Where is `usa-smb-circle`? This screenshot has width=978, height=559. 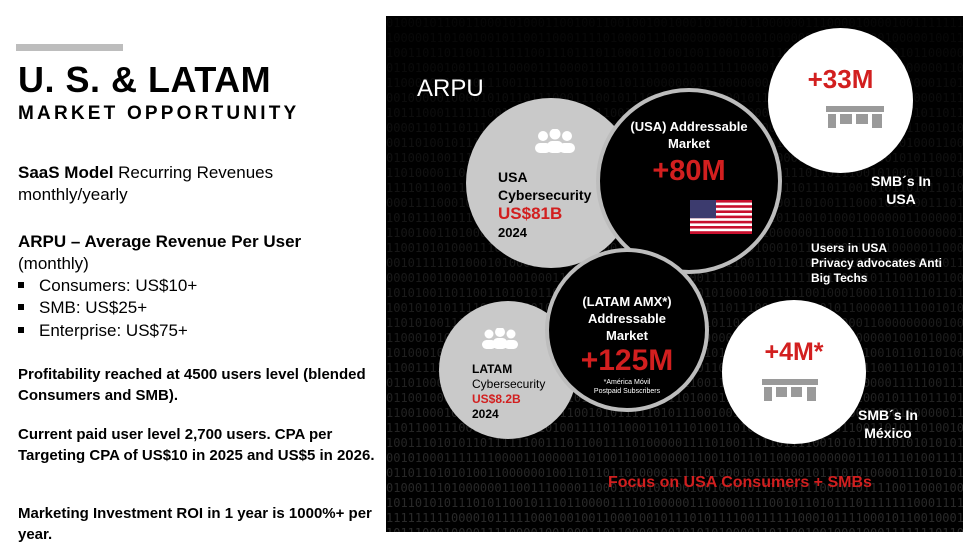 usa-smb-circle is located at coordinates (840, 100).